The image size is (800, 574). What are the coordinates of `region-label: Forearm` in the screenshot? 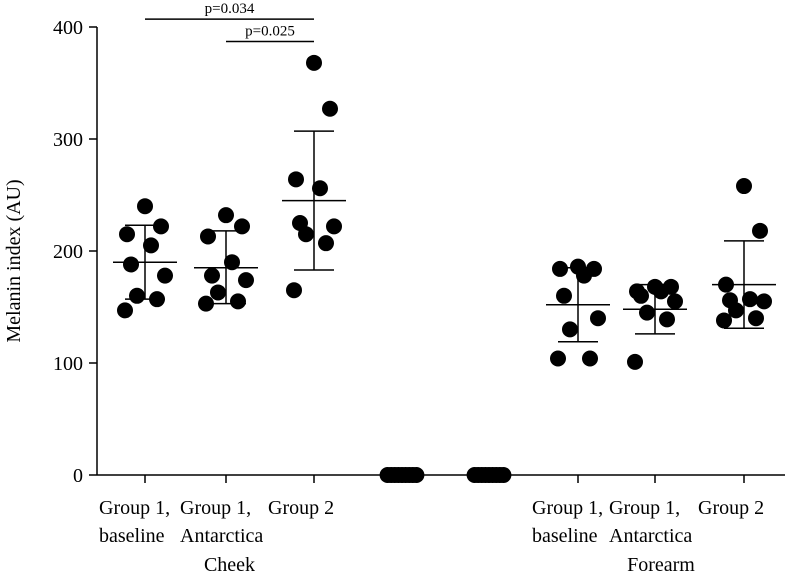 It's located at (661, 564).